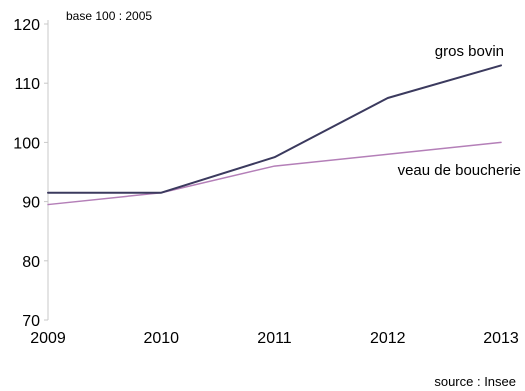 This screenshot has height=391, width=525. What do you see at coordinates (46, 170) in the screenshot?
I see `axis-layer` at bounding box center [46, 170].